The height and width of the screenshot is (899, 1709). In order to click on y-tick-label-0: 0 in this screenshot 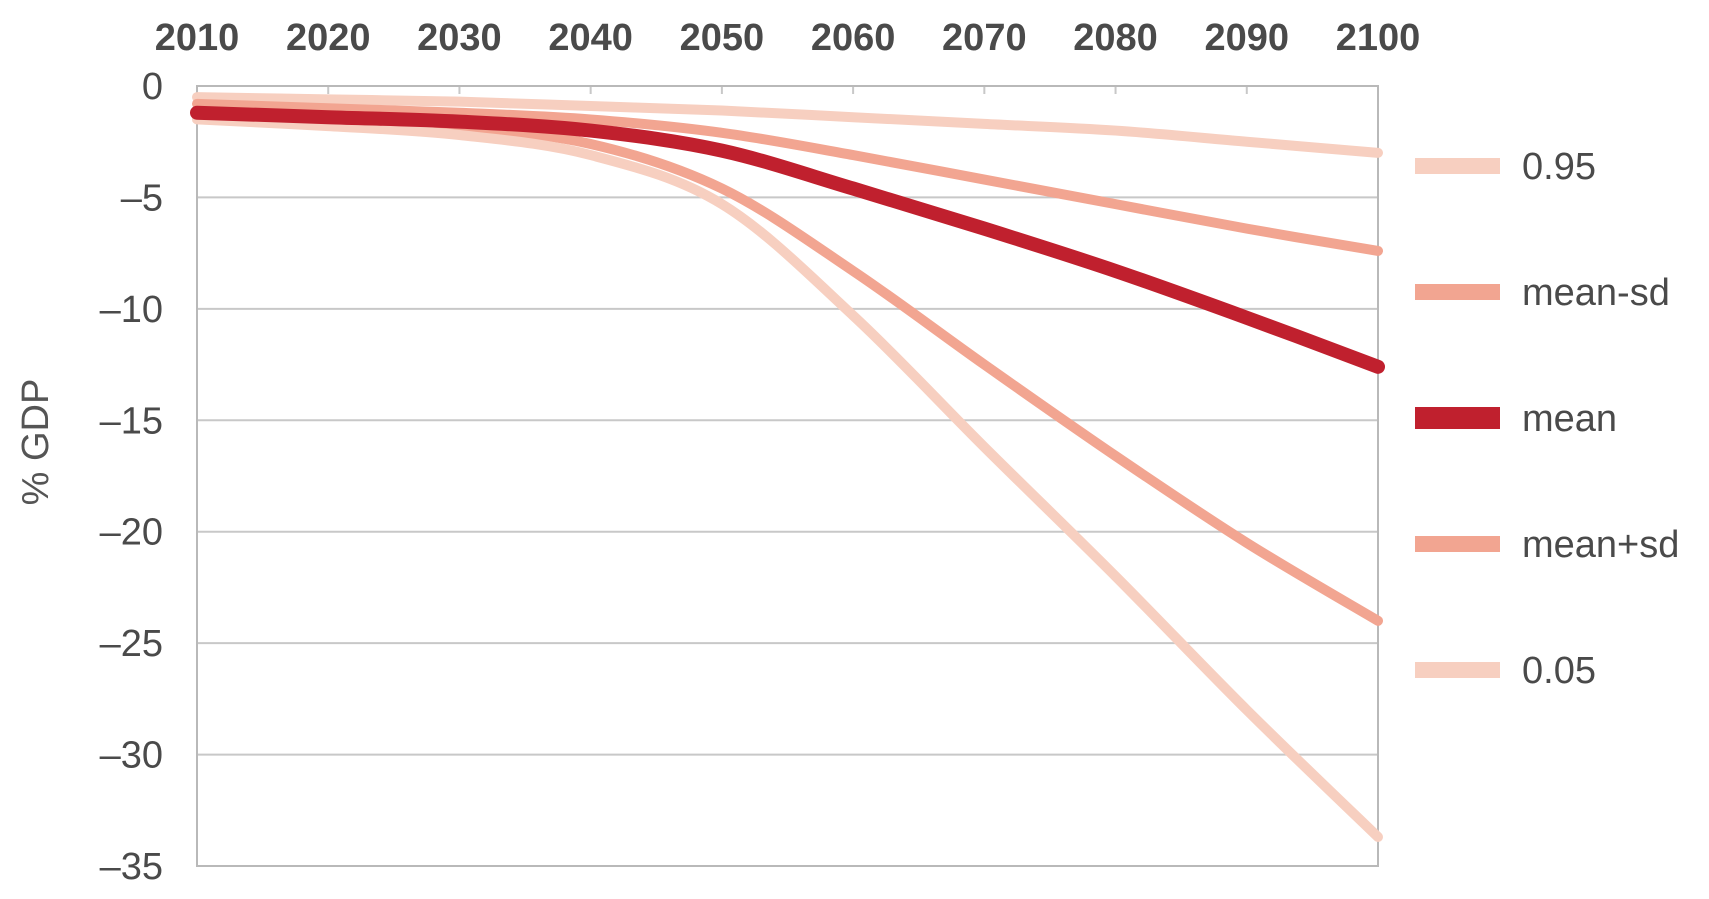, I will do `click(152, 87)`.